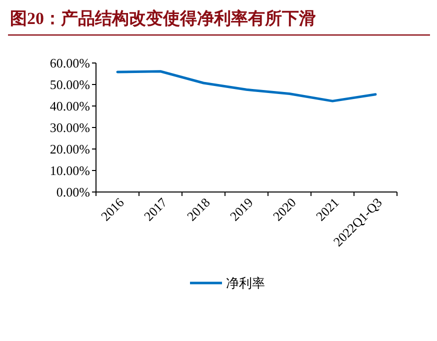 This screenshot has width=437, height=341. What do you see at coordinates (70, 63) in the screenshot?
I see `y-tick-label: 60.00%` at bounding box center [70, 63].